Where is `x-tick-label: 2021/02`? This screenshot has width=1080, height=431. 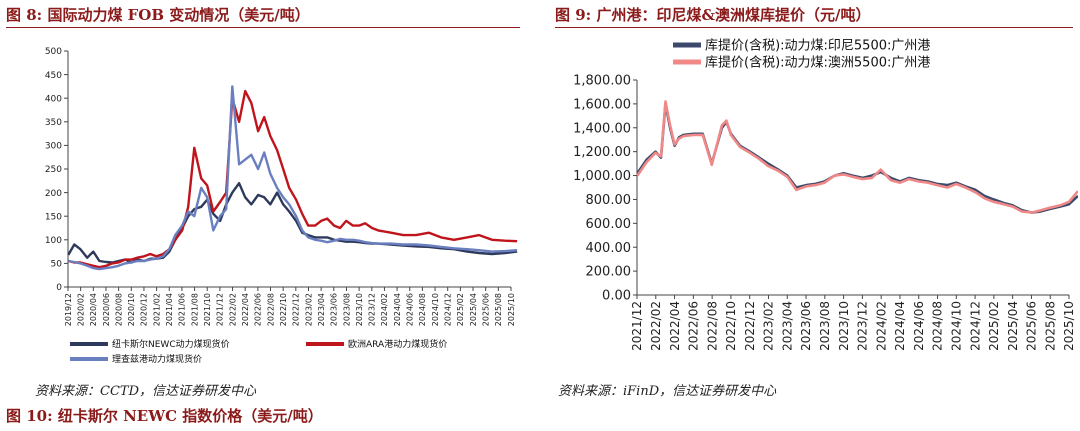 x-tick-label: 2021/02 is located at coordinates (156, 309).